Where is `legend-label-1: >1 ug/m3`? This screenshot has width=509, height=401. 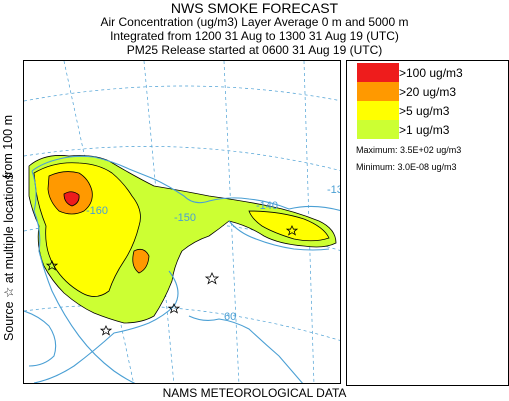
legend-label-1: >1 ug/m3 is located at coordinates (424, 130).